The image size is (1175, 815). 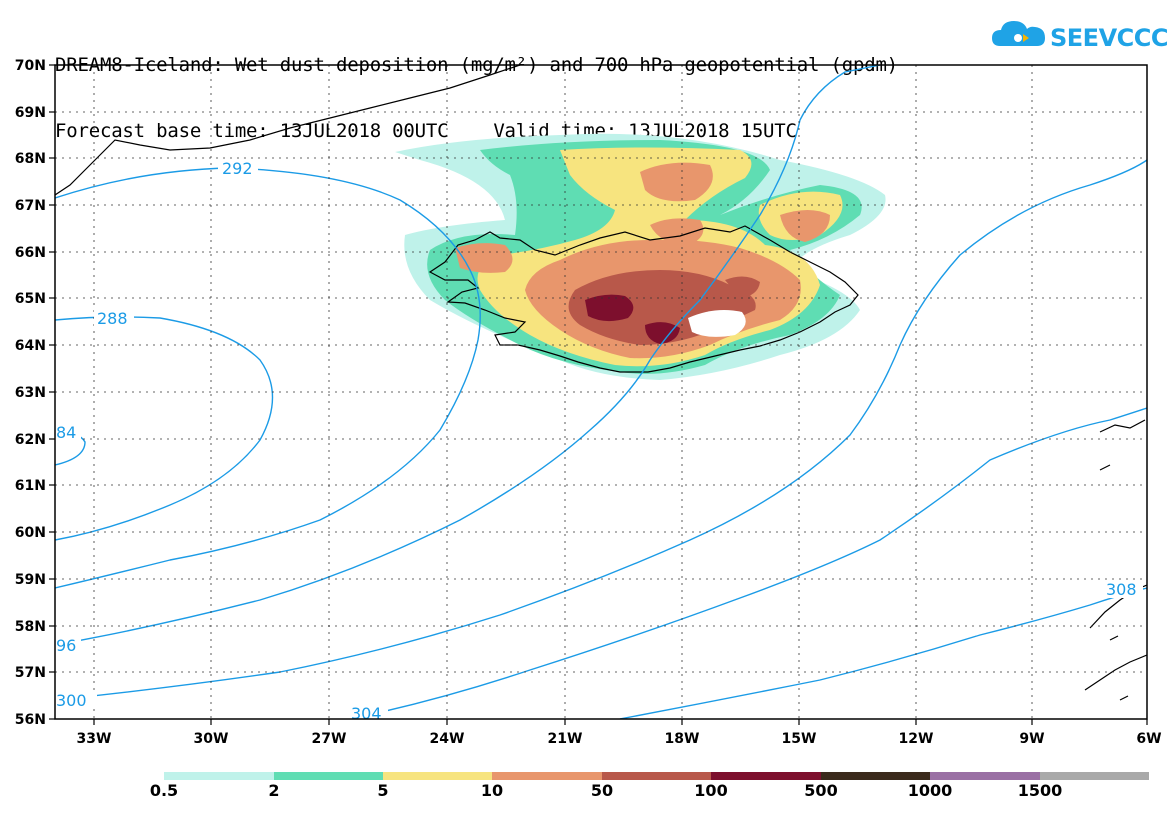 What do you see at coordinates (112, 318) in the screenshot?
I see `contour-label-288: 288` at bounding box center [112, 318].